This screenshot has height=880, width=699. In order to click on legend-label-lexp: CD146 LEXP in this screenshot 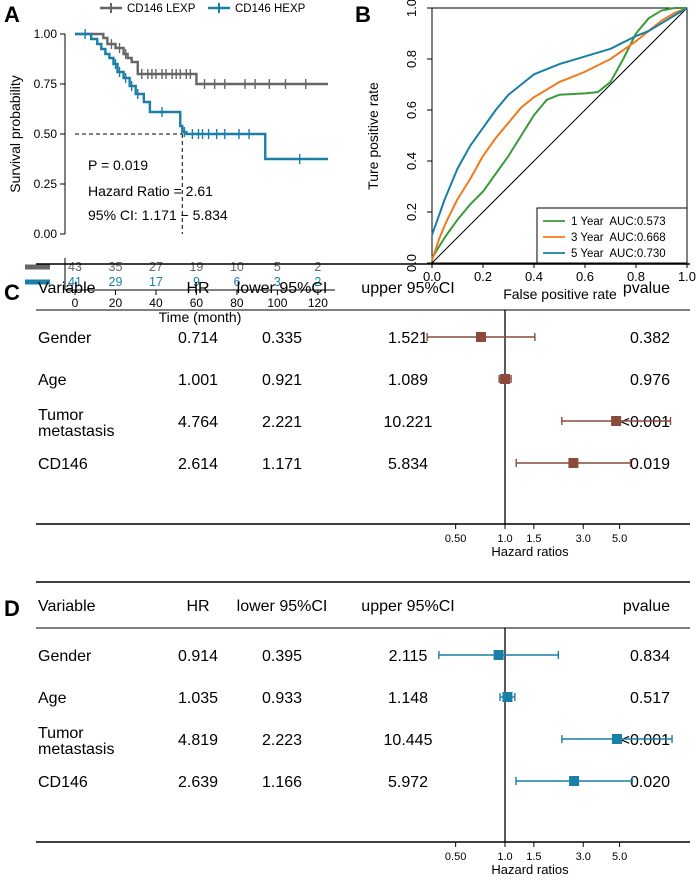, I will do `click(161, 9)`.